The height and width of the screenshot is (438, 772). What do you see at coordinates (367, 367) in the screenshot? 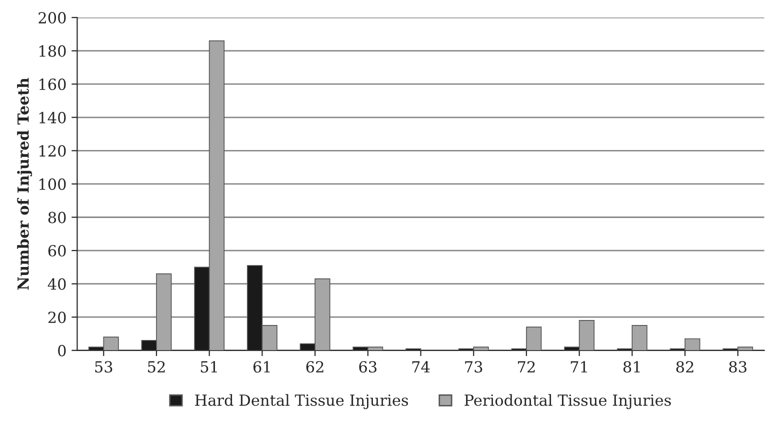
I see `x-tick-label: 63` at bounding box center [367, 367].